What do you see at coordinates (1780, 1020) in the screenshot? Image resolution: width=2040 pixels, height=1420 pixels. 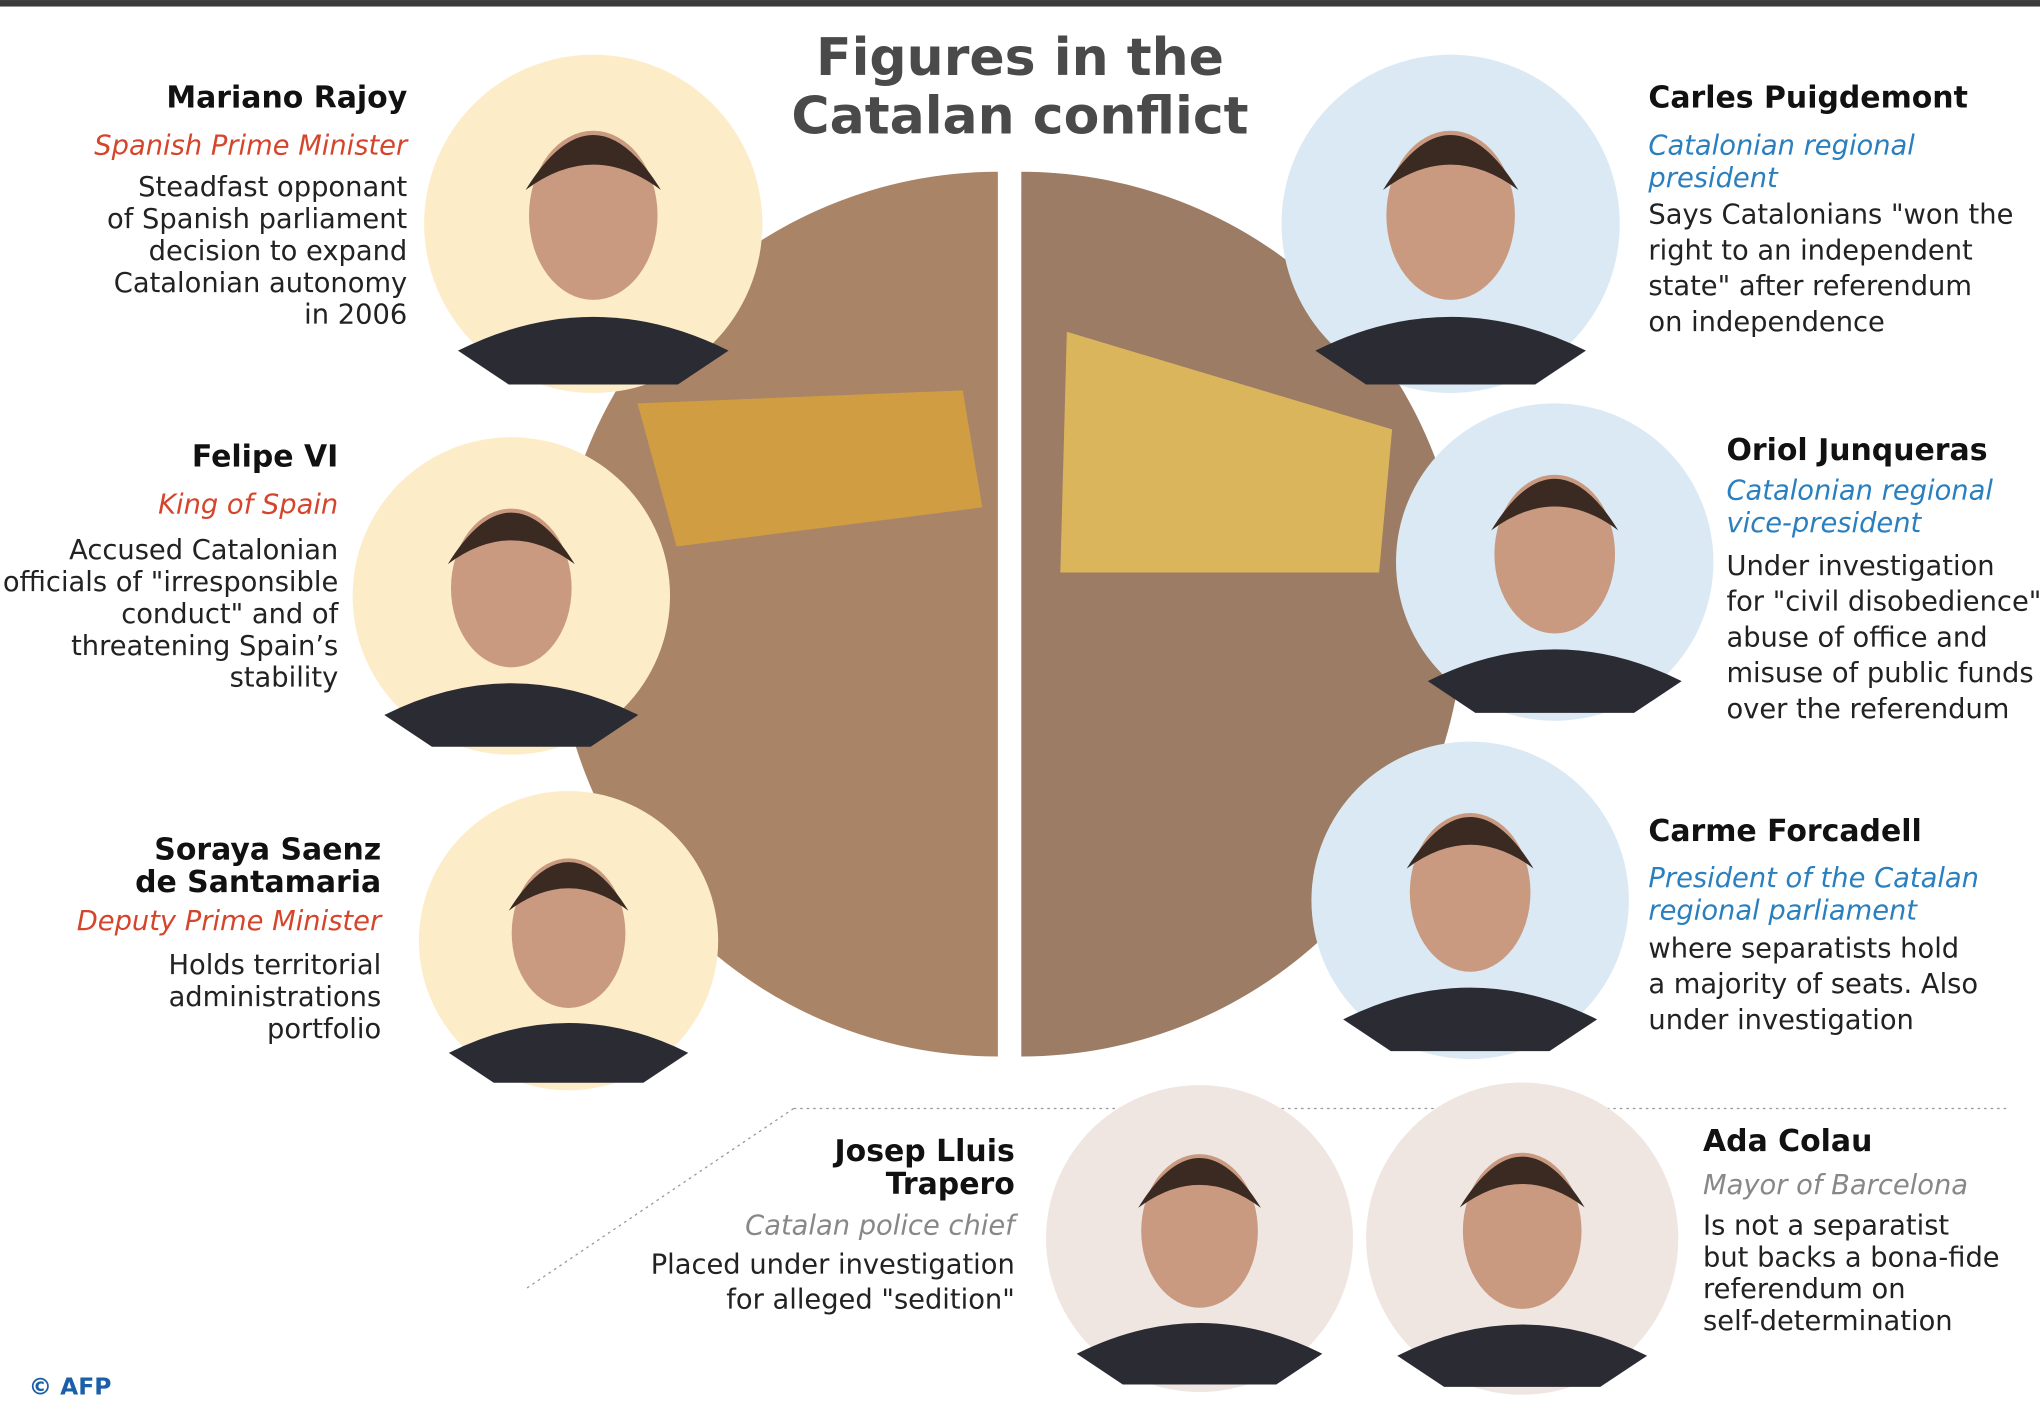 I see `person-description: under investigation` at bounding box center [1780, 1020].